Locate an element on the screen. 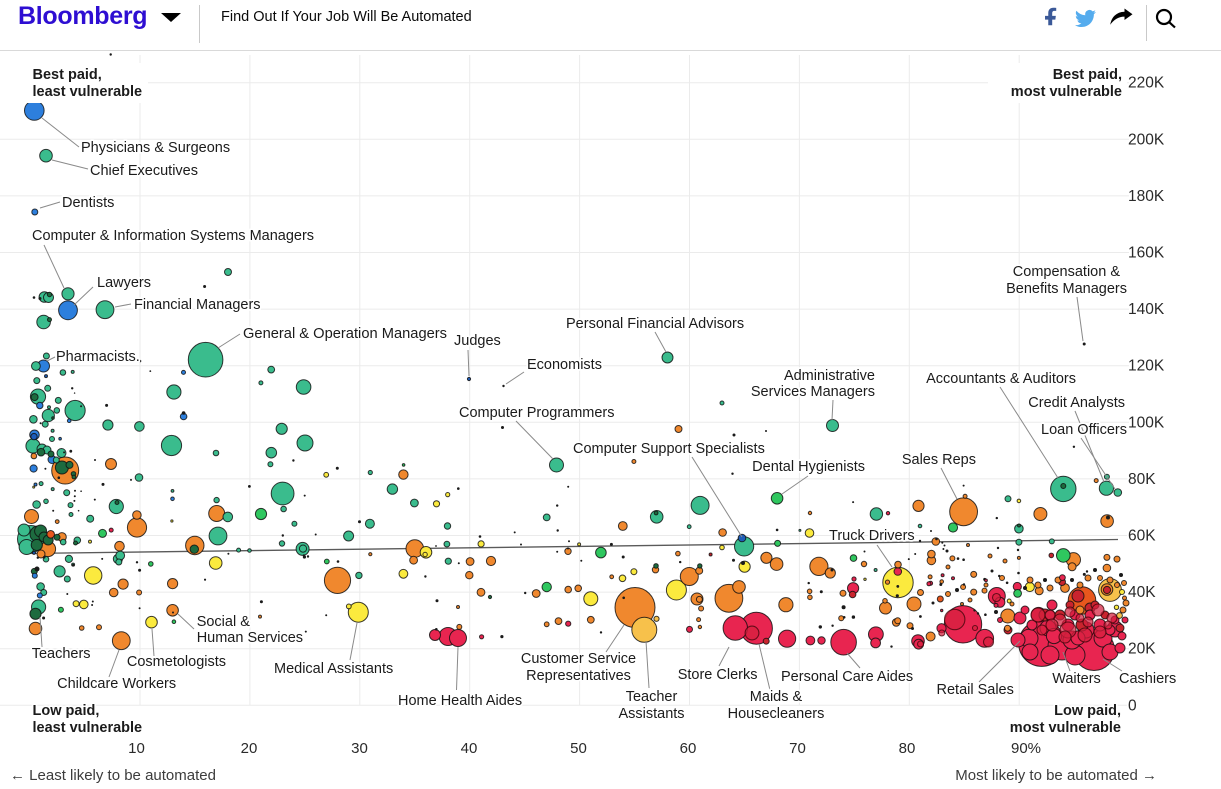  svg-text: 140K is located at coordinates (1146, 309).